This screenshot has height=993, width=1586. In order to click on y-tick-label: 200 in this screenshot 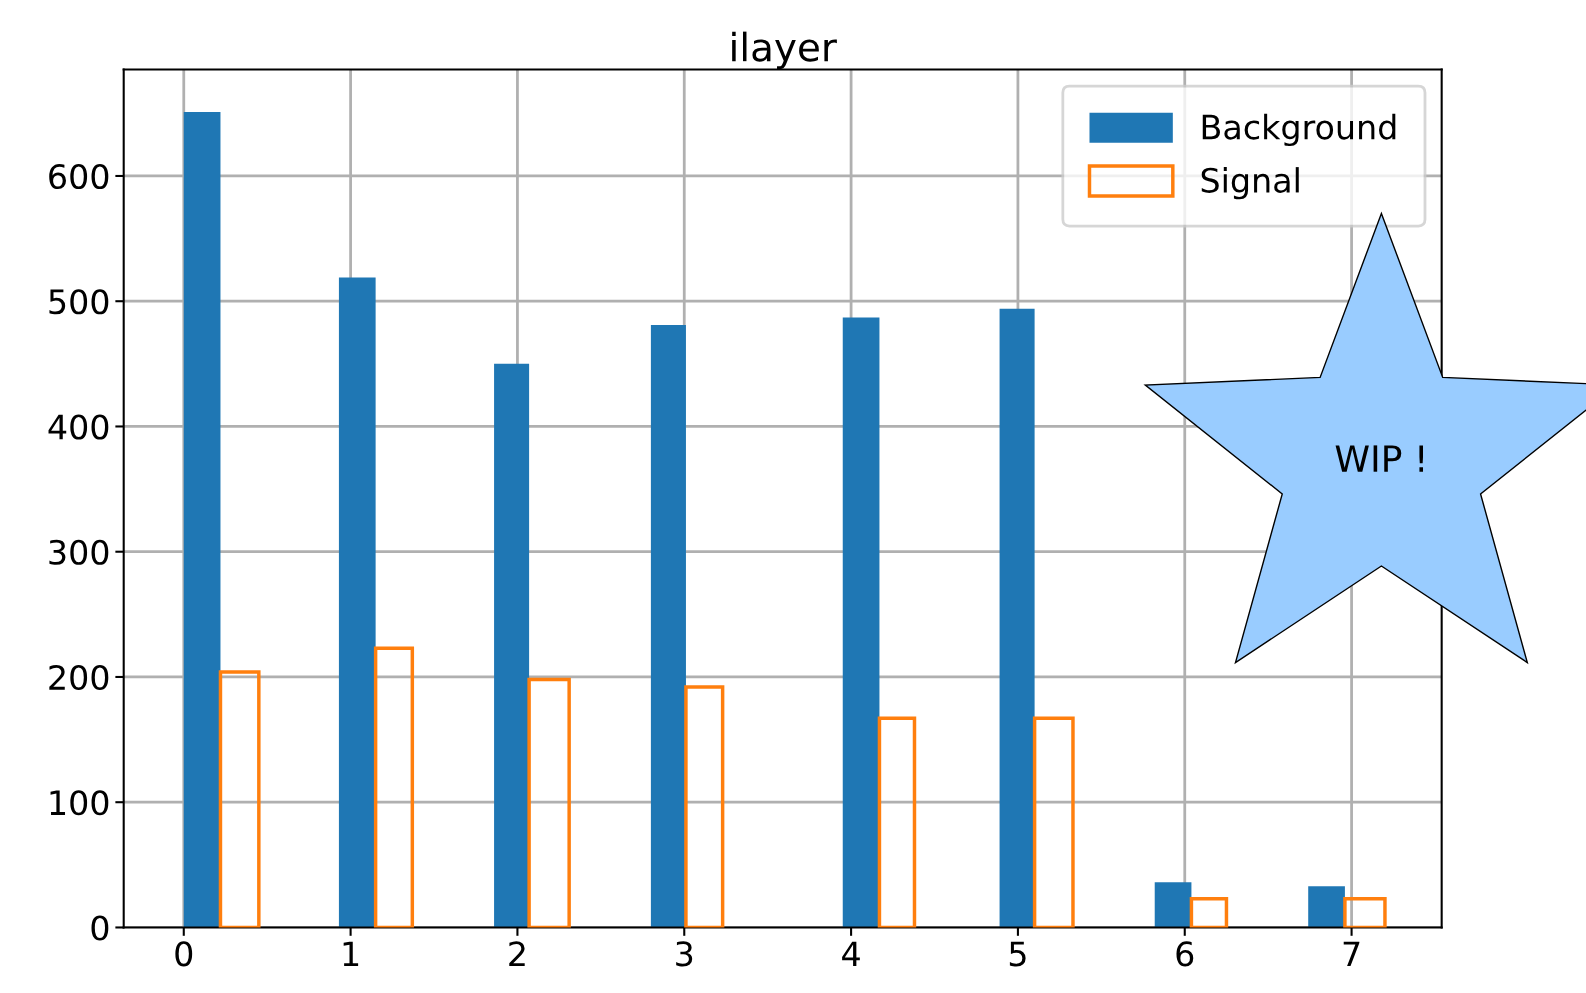, I will do `click(79, 677)`.